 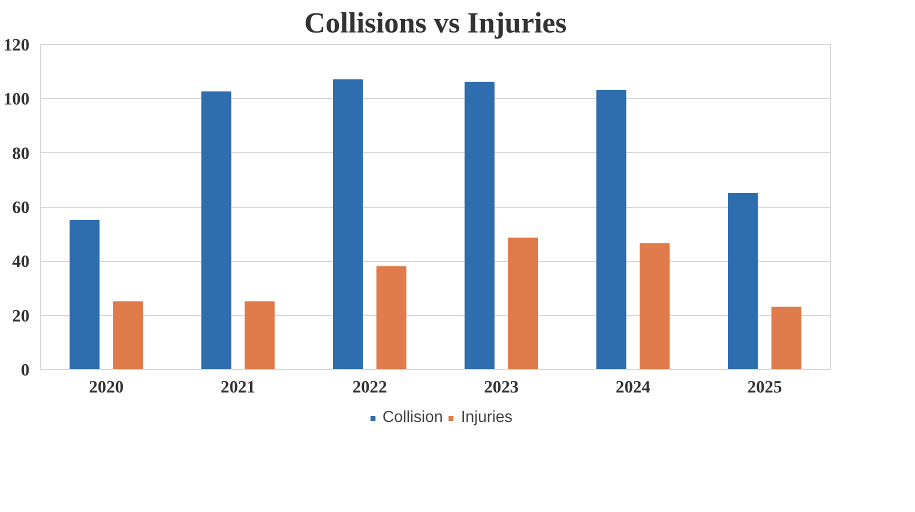 I want to click on x-tick-label: 2021, so click(x=238, y=387).